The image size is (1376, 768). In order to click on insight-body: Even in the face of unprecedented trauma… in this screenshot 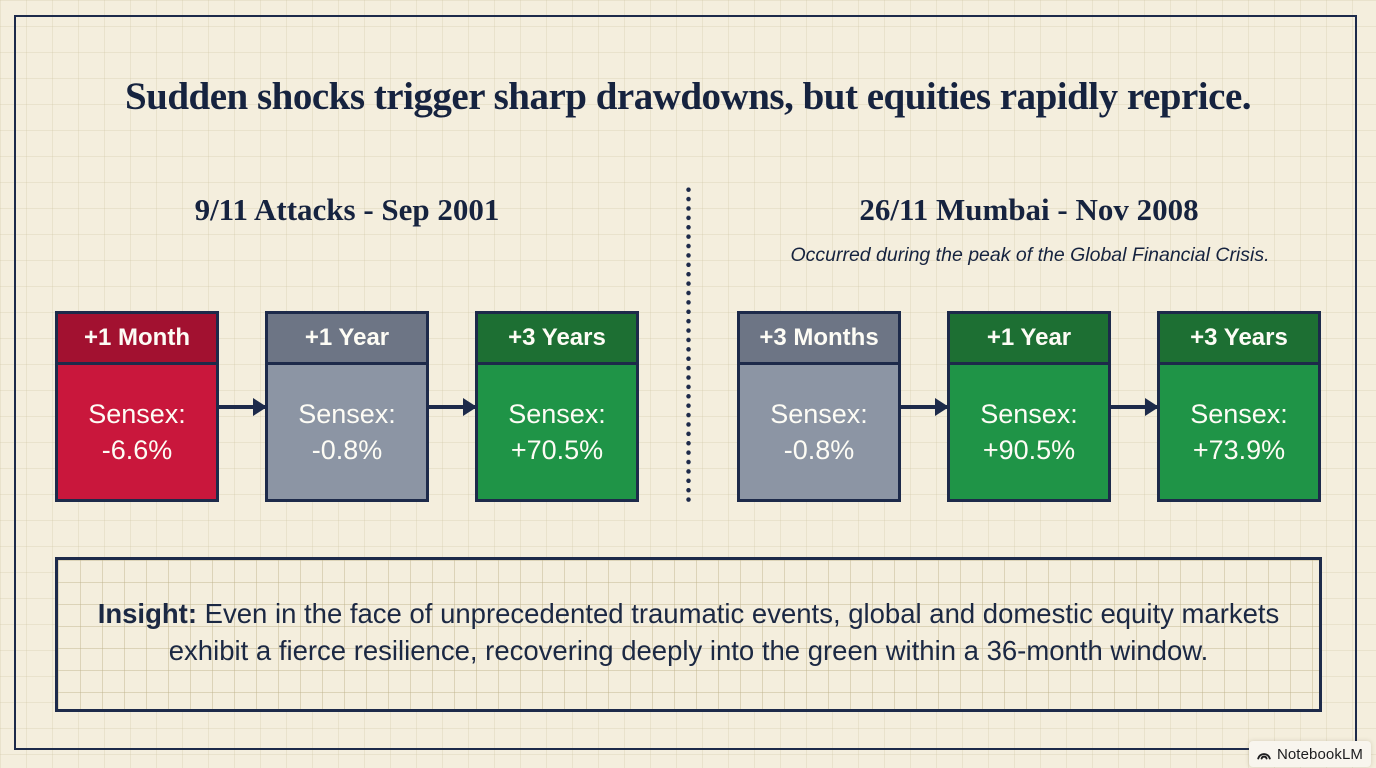, I will do `click(724, 631)`.